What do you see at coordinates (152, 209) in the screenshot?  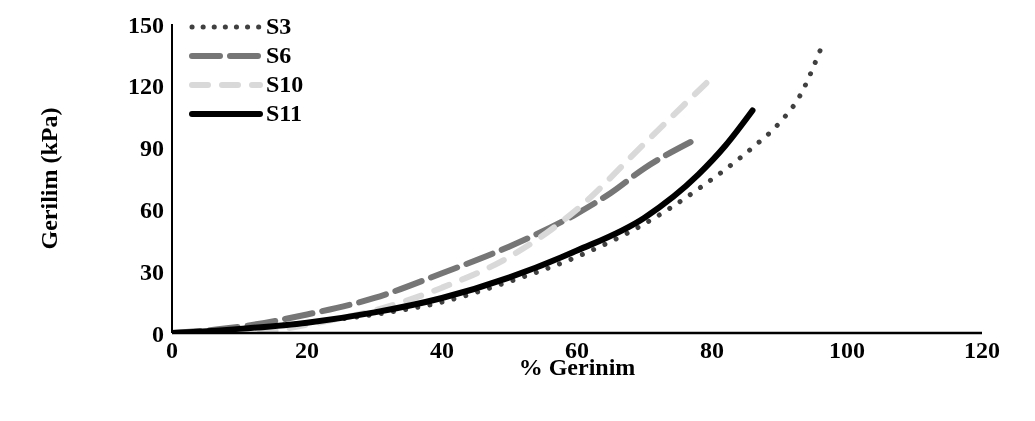 I see `y-tick-label: 60` at bounding box center [152, 209].